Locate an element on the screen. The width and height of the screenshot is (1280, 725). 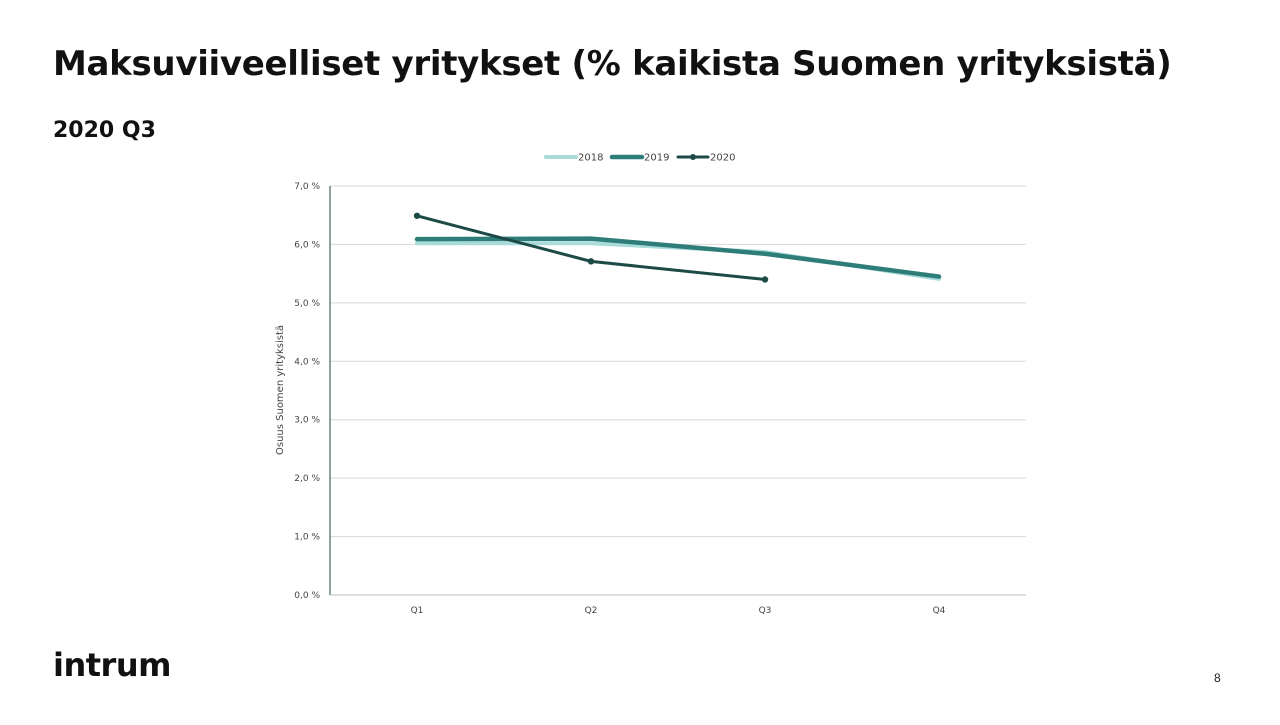
y-axis-title: Osuus Suomen yrityksistä is located at coordinates (280, 390).